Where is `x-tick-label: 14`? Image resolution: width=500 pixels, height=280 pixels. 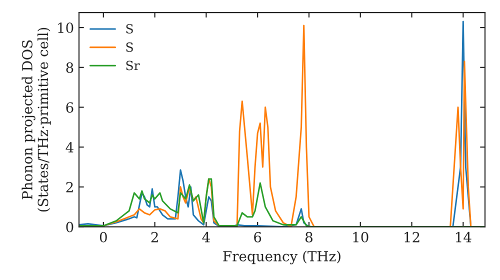
x-tick-label: 14 is located at coordinates (464, 237).